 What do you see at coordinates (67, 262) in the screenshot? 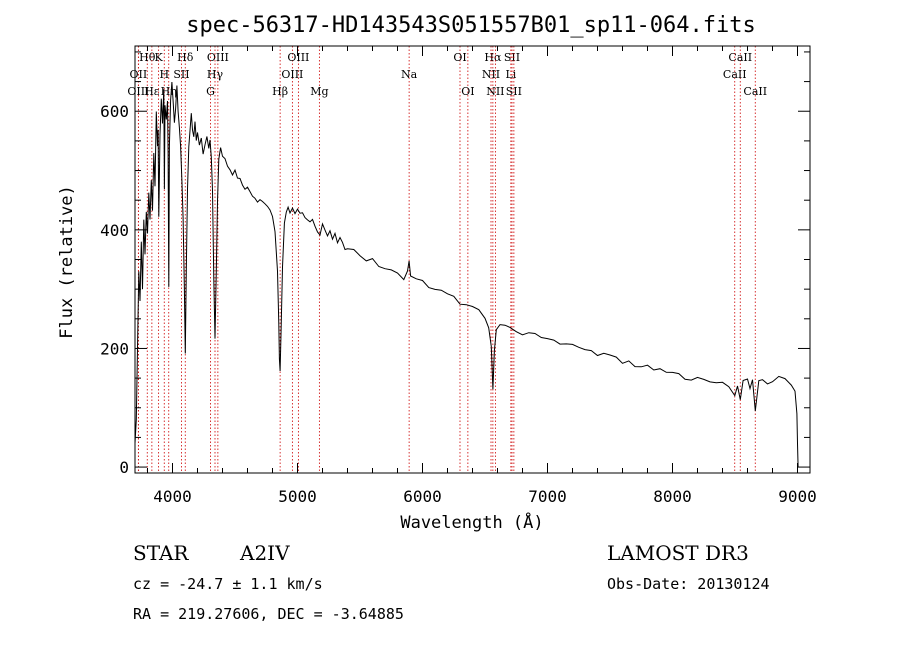
I see `y-axis-label: Flux (relative)` at bounding box center [67, 262].